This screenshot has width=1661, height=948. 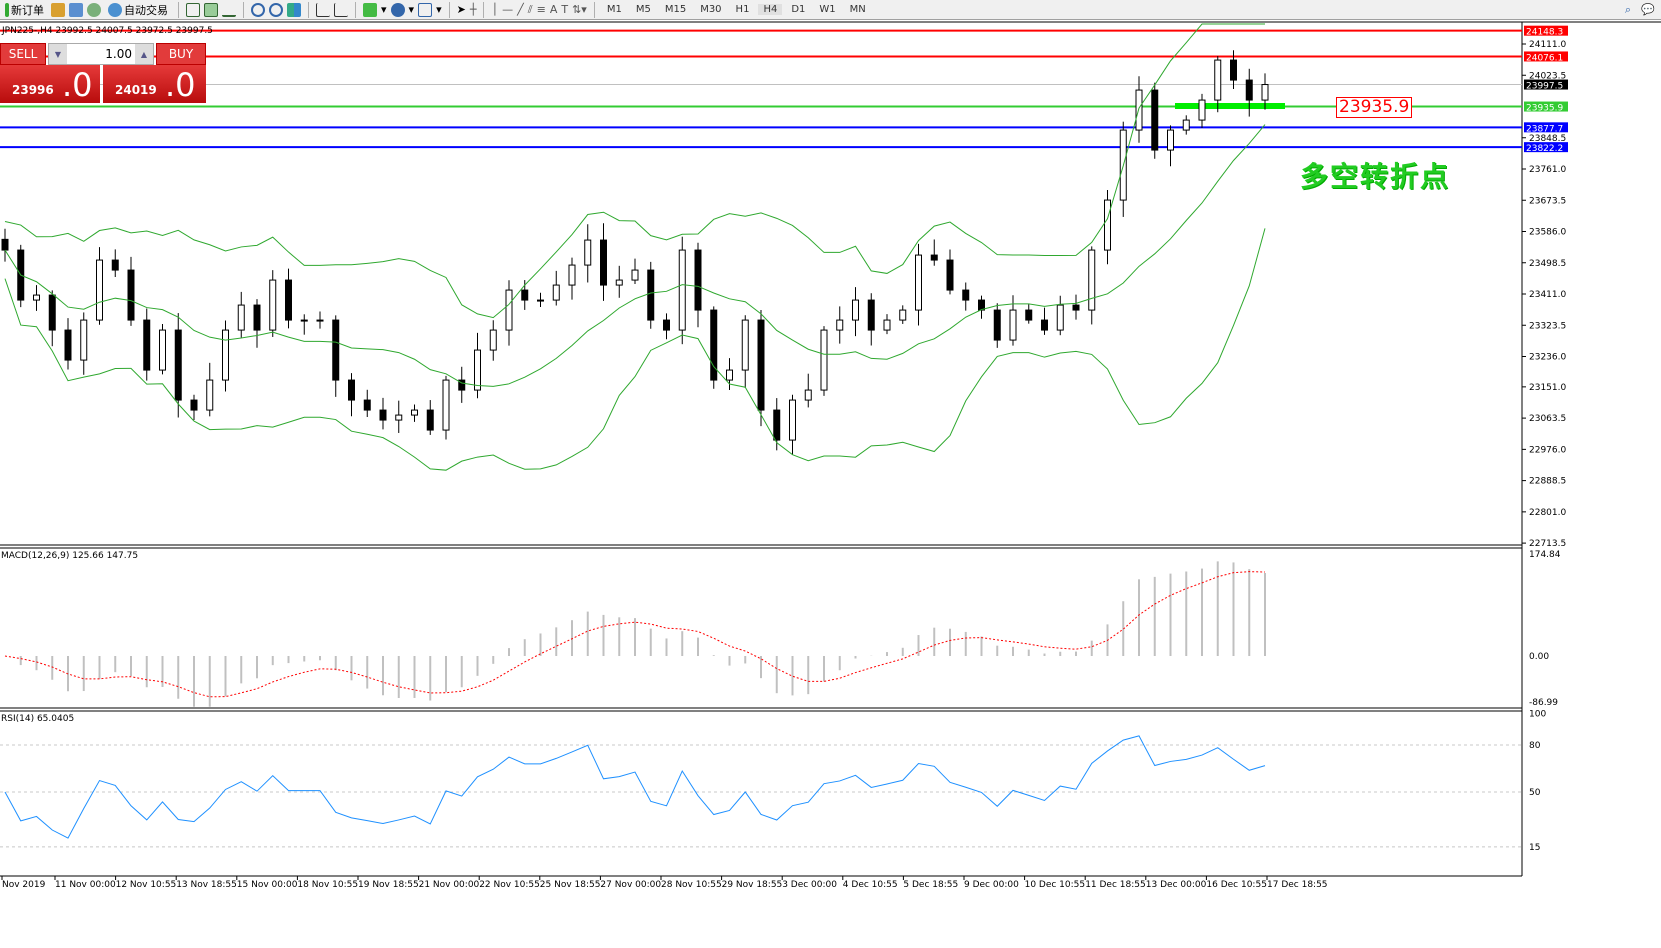 What do you see at coordinates (449, 885) in the screenshot?
I see `time-tick-label: 21 Nov 00:00` at bounding box center [449, 885].